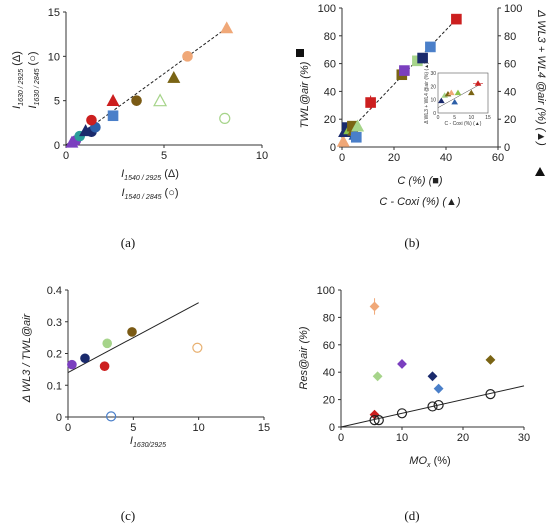 This screenshot has width=550, height=523. What do you see at coordinates (510, 65) in the screenshot?
I see `y-right-tick-label: 60` at bounding box center [510, 65].